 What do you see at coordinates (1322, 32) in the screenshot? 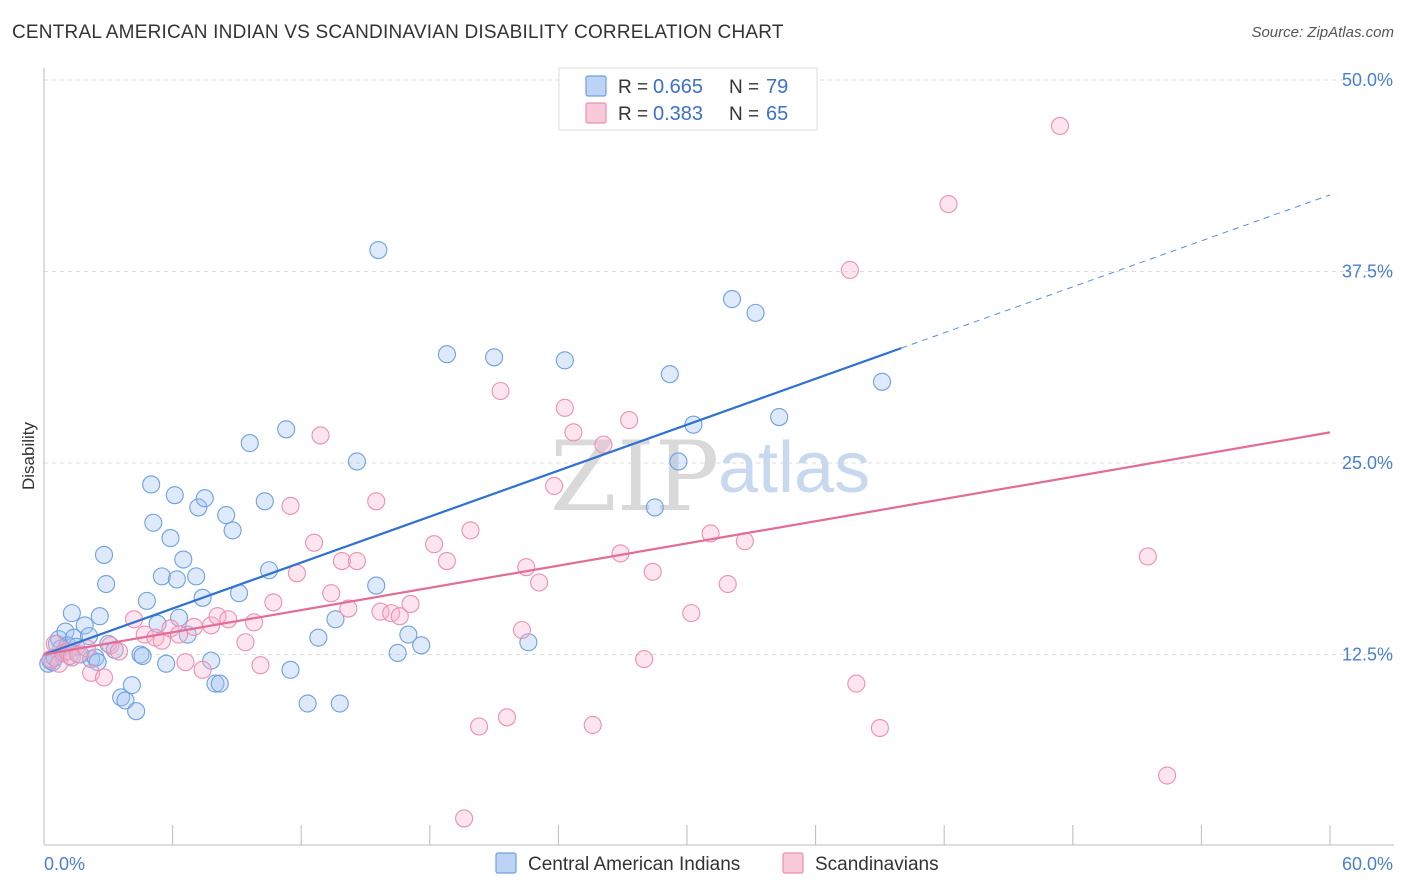
I see `source-credit: Source: ZipAtlas.com` at bounding box center [1322, 32].